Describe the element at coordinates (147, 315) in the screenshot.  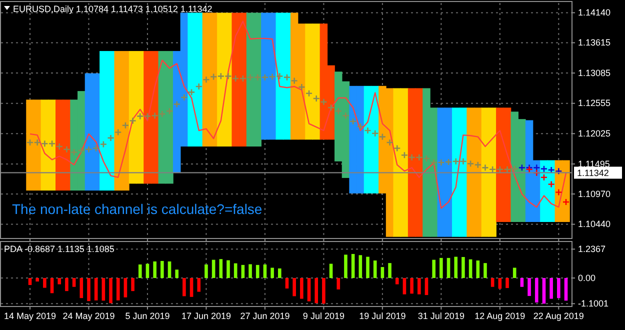
I see `x-tick-label: 5 Jun 2019` at that location.